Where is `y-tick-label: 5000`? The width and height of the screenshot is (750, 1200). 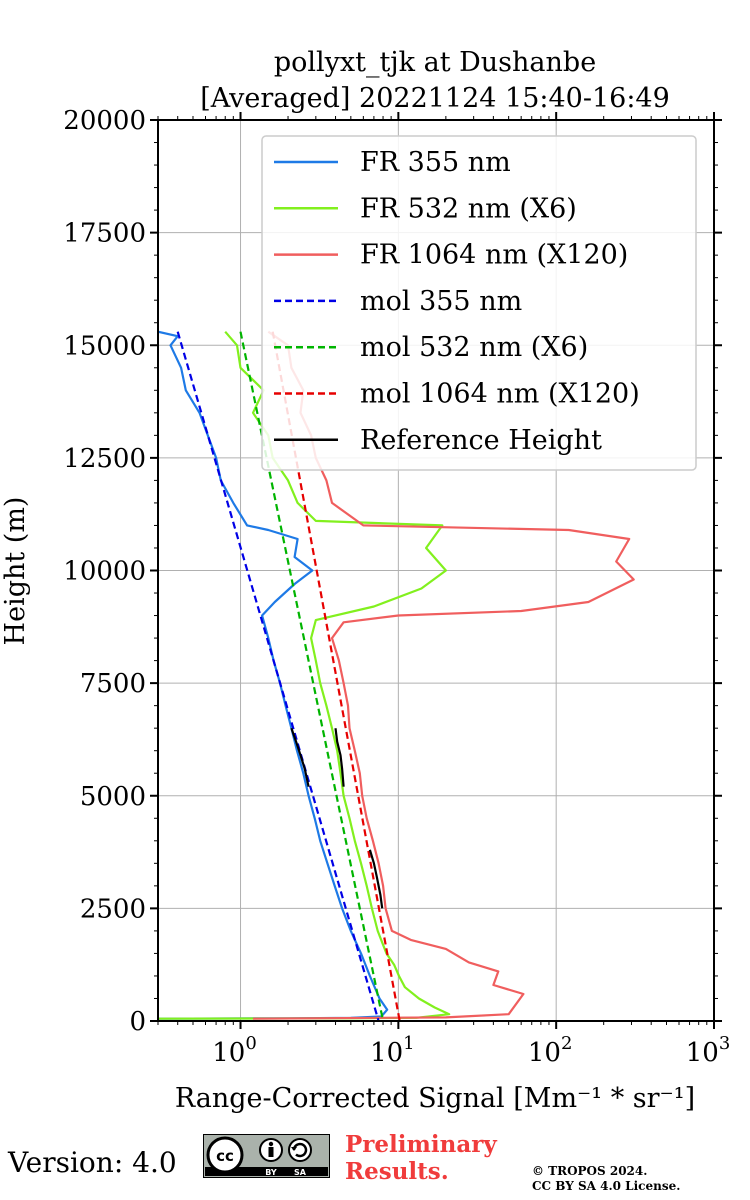
y-tick-label: 5000 is located at coordinates (113, 797).